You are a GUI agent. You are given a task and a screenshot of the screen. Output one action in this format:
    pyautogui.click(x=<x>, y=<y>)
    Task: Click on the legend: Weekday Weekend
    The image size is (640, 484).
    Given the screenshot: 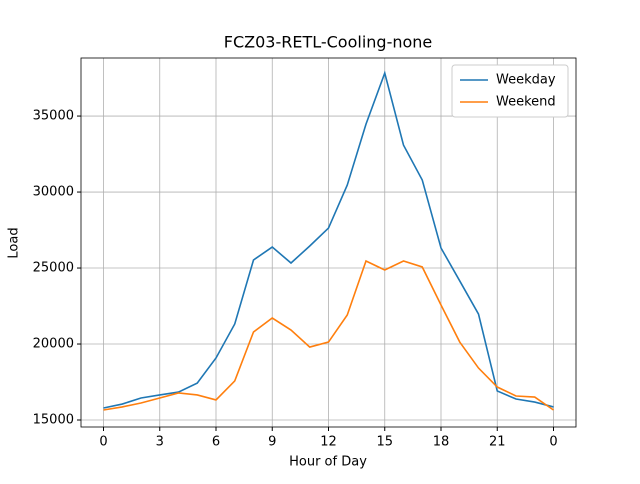 What is the action you would take?
    pyautogui.click(x=510, y=91)
    